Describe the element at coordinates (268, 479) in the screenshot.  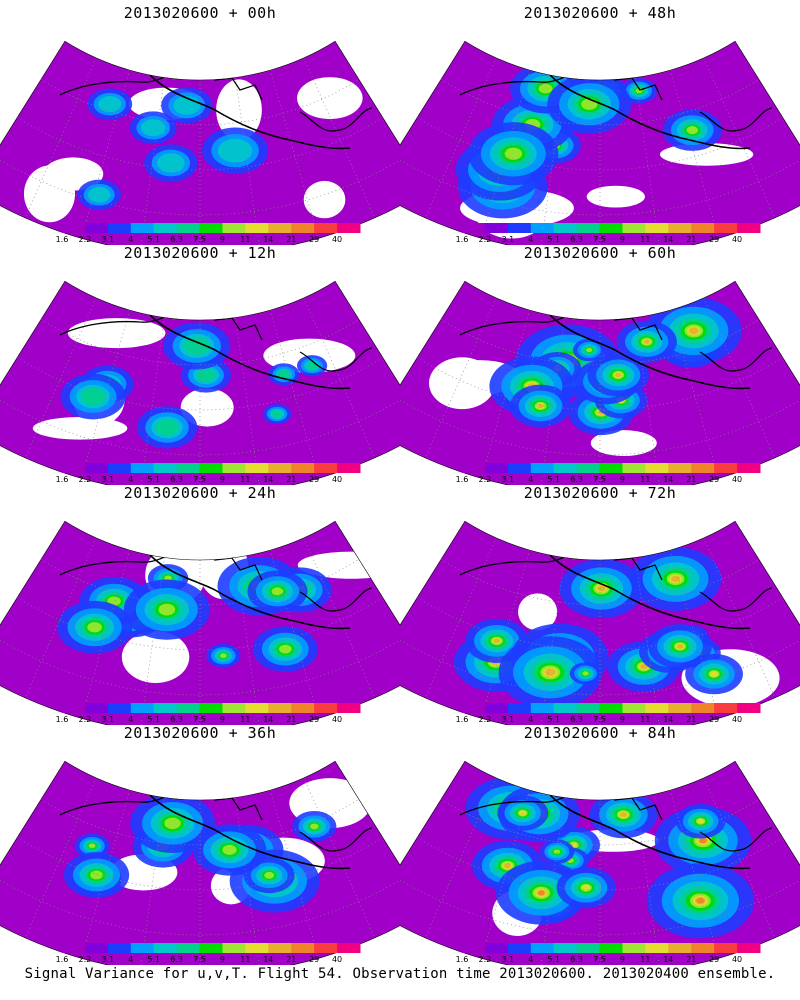
I see `colorbar-tick-label: 14` at that location.